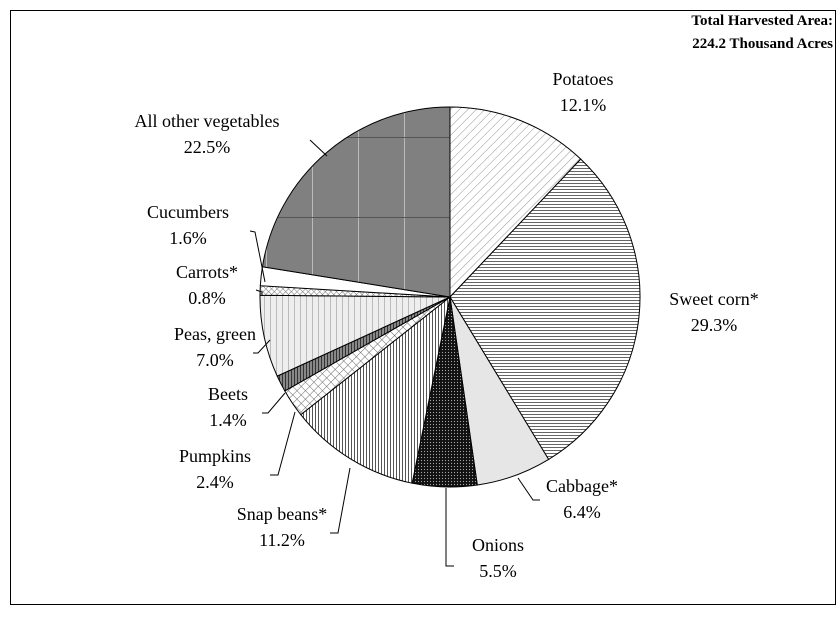  What do you see at coordinates (282, 514) in the screenshot?
I see `slice-label: Snap beans*` at bounding box center [282, 514].